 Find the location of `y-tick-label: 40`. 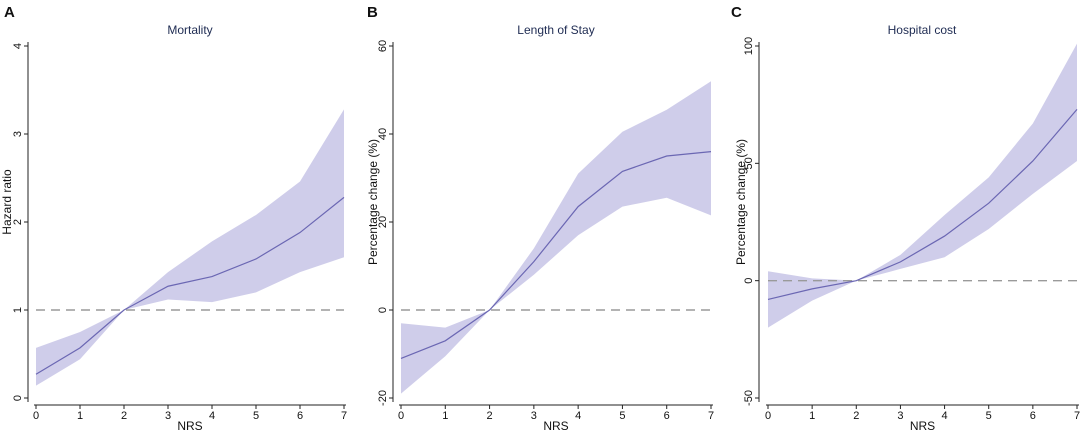

y-tick-label: 40 is located at coordinates (383, 134).